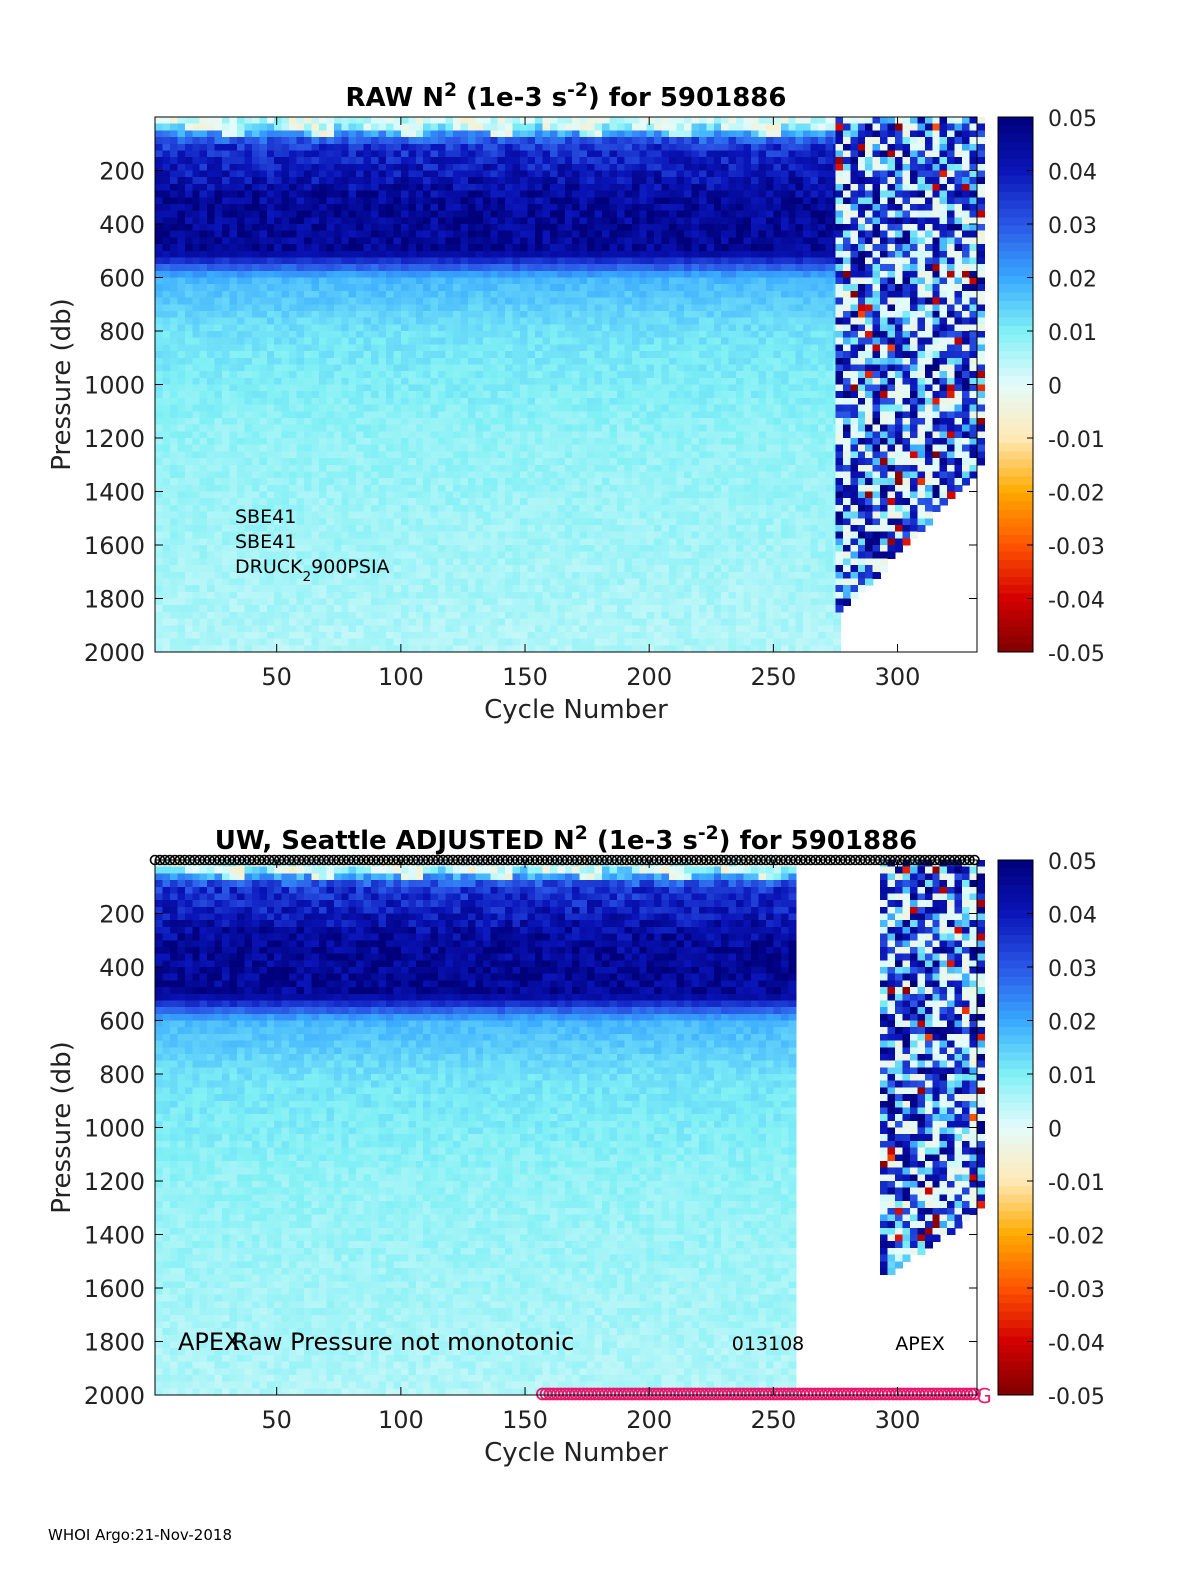  I want to click on colorbar-tick-label: 0, so click(1055, 1130).